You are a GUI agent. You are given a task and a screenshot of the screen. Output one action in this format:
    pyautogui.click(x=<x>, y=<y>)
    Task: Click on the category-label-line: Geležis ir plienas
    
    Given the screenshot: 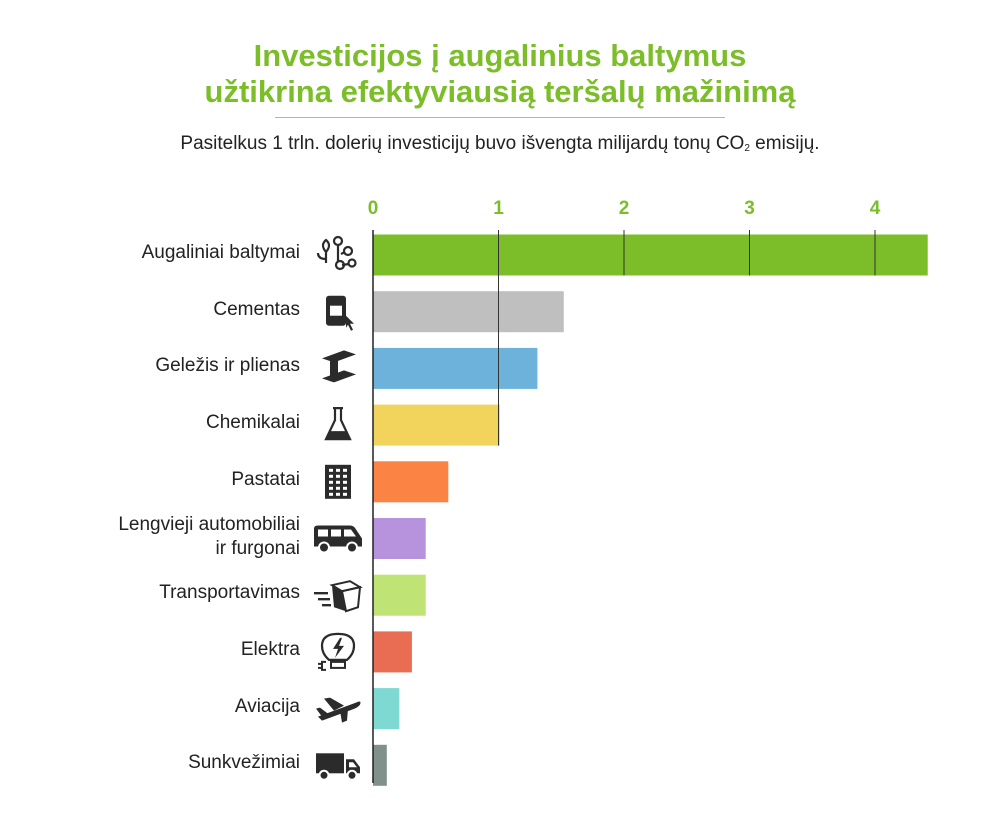 What is the action you would take?
    pyautogui.click(x=227, y=366)
    